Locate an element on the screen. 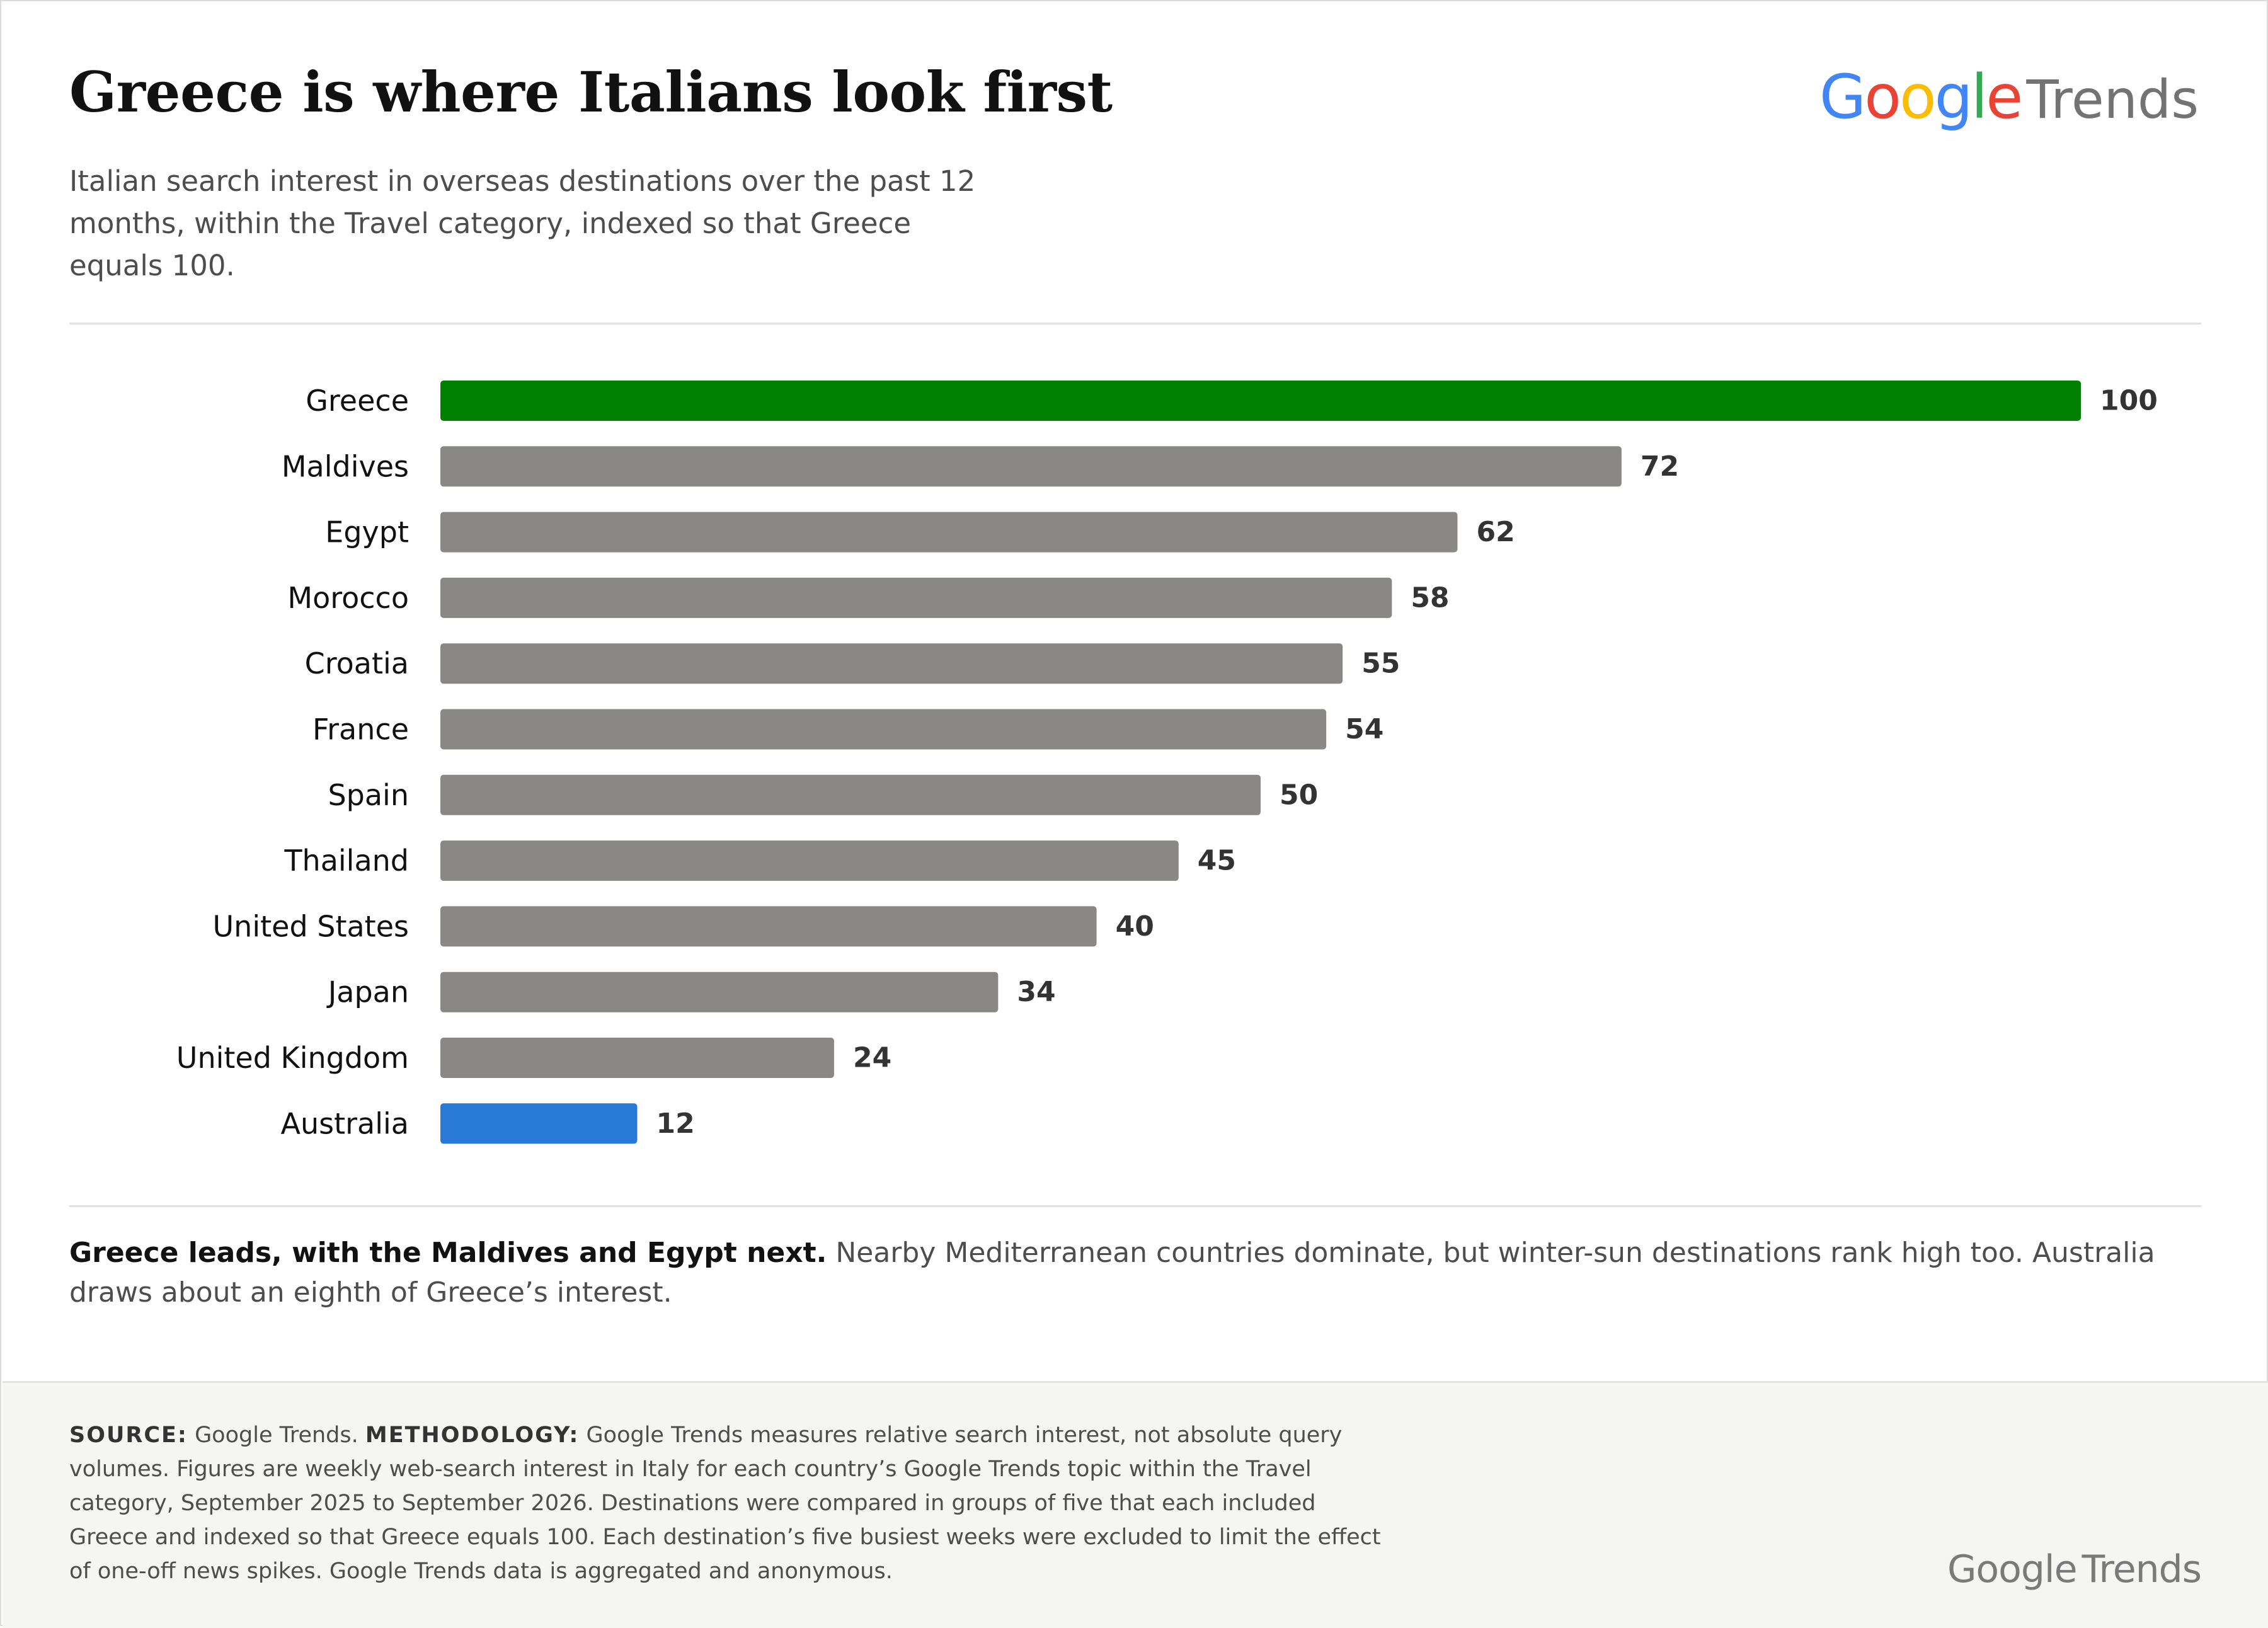 The width and height of the screenshot is (2268, 1628). bar-greece is located at coordinates (1260, 401).